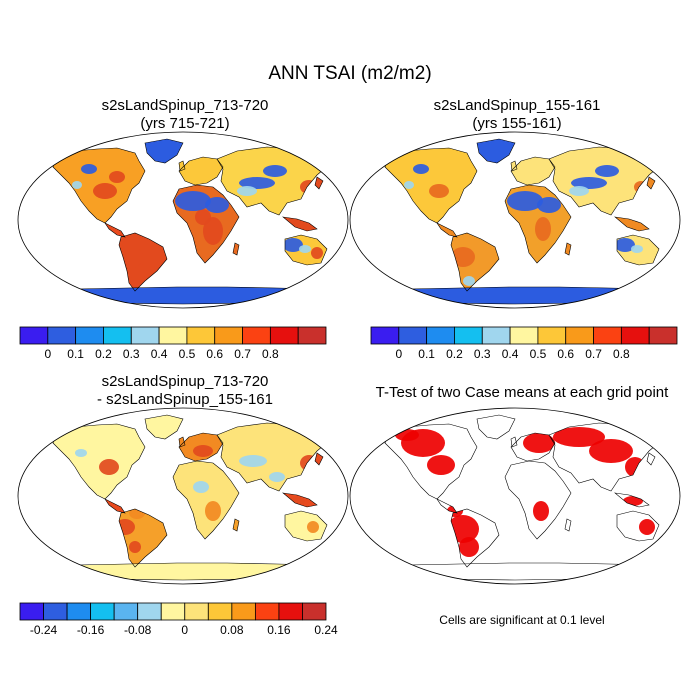 This screenshot has height=700, width=700. What do you see at coordinates (326, 630) in the screenshot?
I see `colorbar-tick-label: 0.24` at bounding box center [326, 630].